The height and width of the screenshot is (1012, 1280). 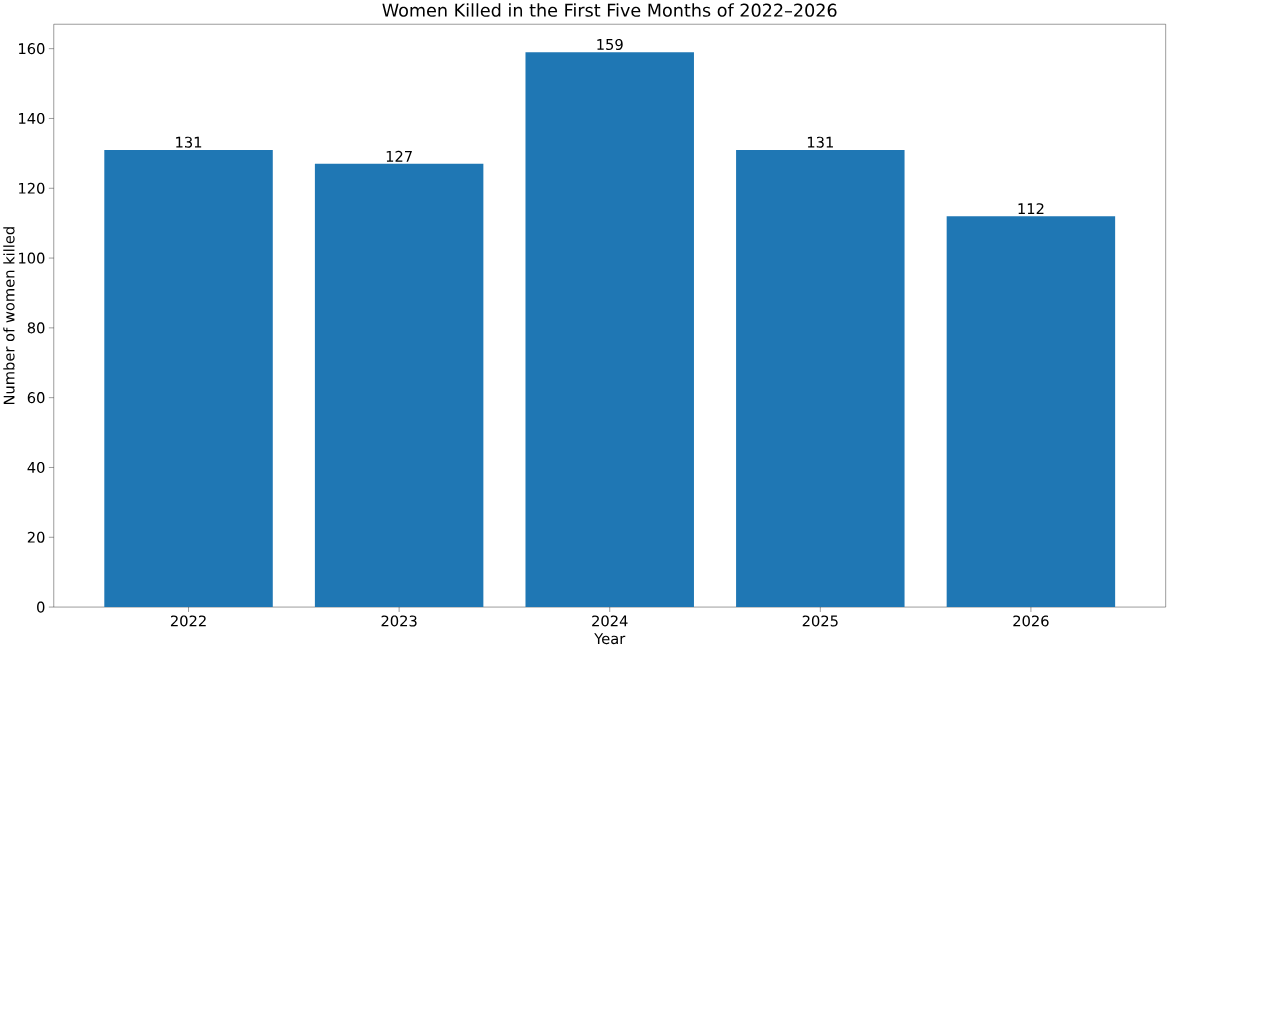 What do you see at coordinates (610, 639) in the screenshot?
I see `x-axis-title: Year` at bounding box center [610, 639].